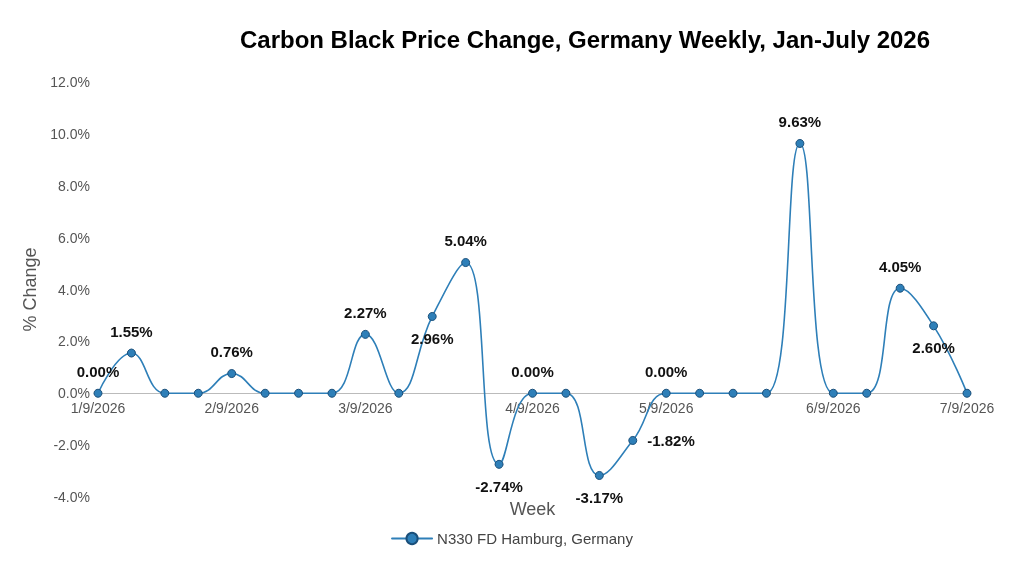  What do you see at coordinates (671, 440) in the screenshot?
I see `data-label: -1.82%` at bounding box center [671, 440].